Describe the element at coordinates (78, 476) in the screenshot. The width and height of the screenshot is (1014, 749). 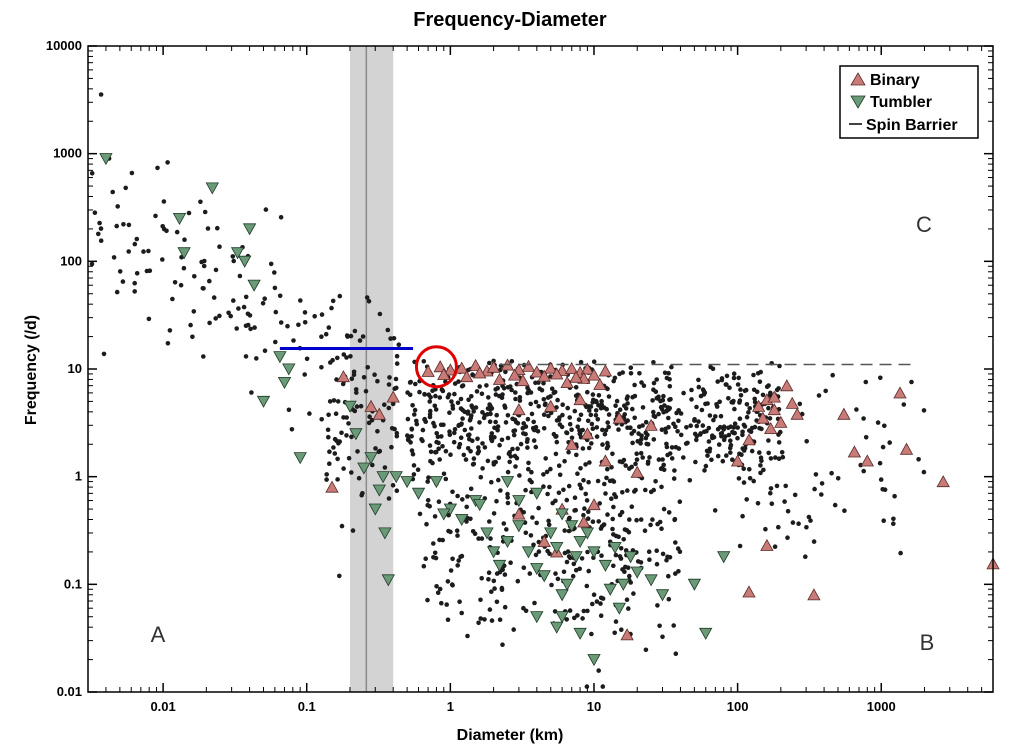
I see `y-tick-label: 1` at that location.